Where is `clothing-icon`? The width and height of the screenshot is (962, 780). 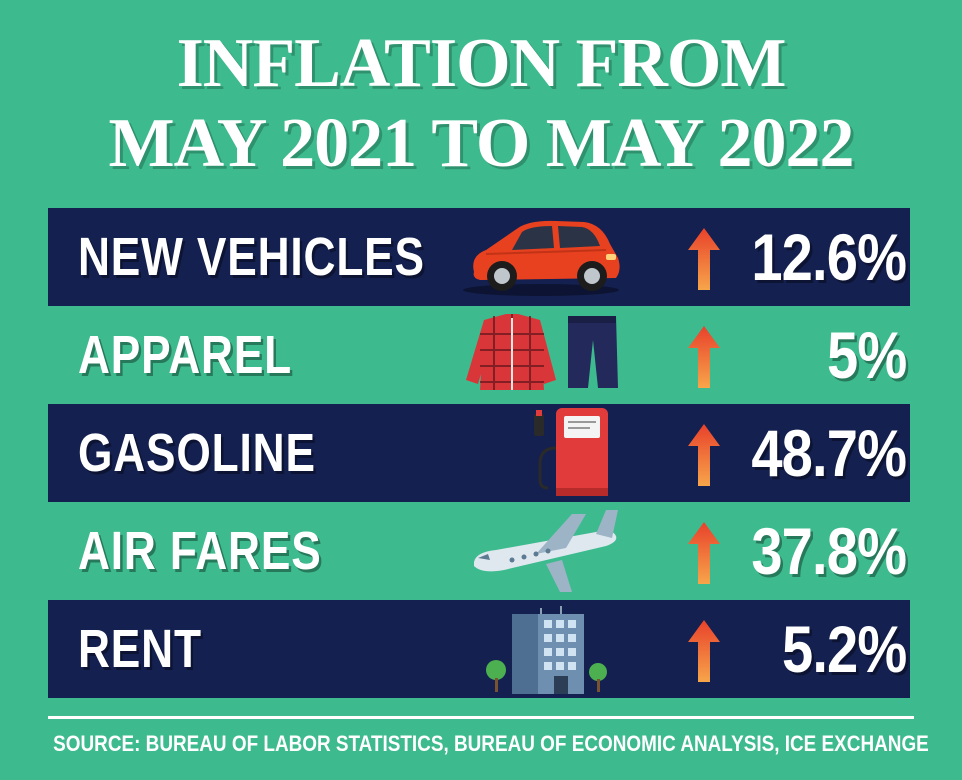 clothing-icon is located at coordinates (542, 352).